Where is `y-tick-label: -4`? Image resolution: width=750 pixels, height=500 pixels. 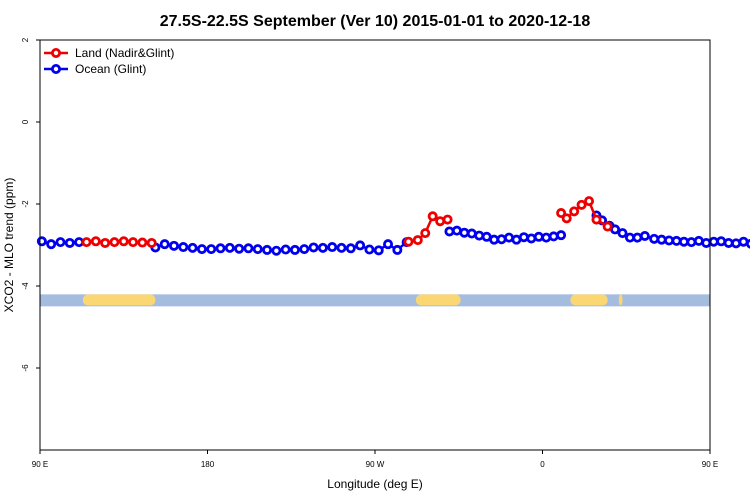
y-tick-label: -4 is located at coordinates (25, 286).